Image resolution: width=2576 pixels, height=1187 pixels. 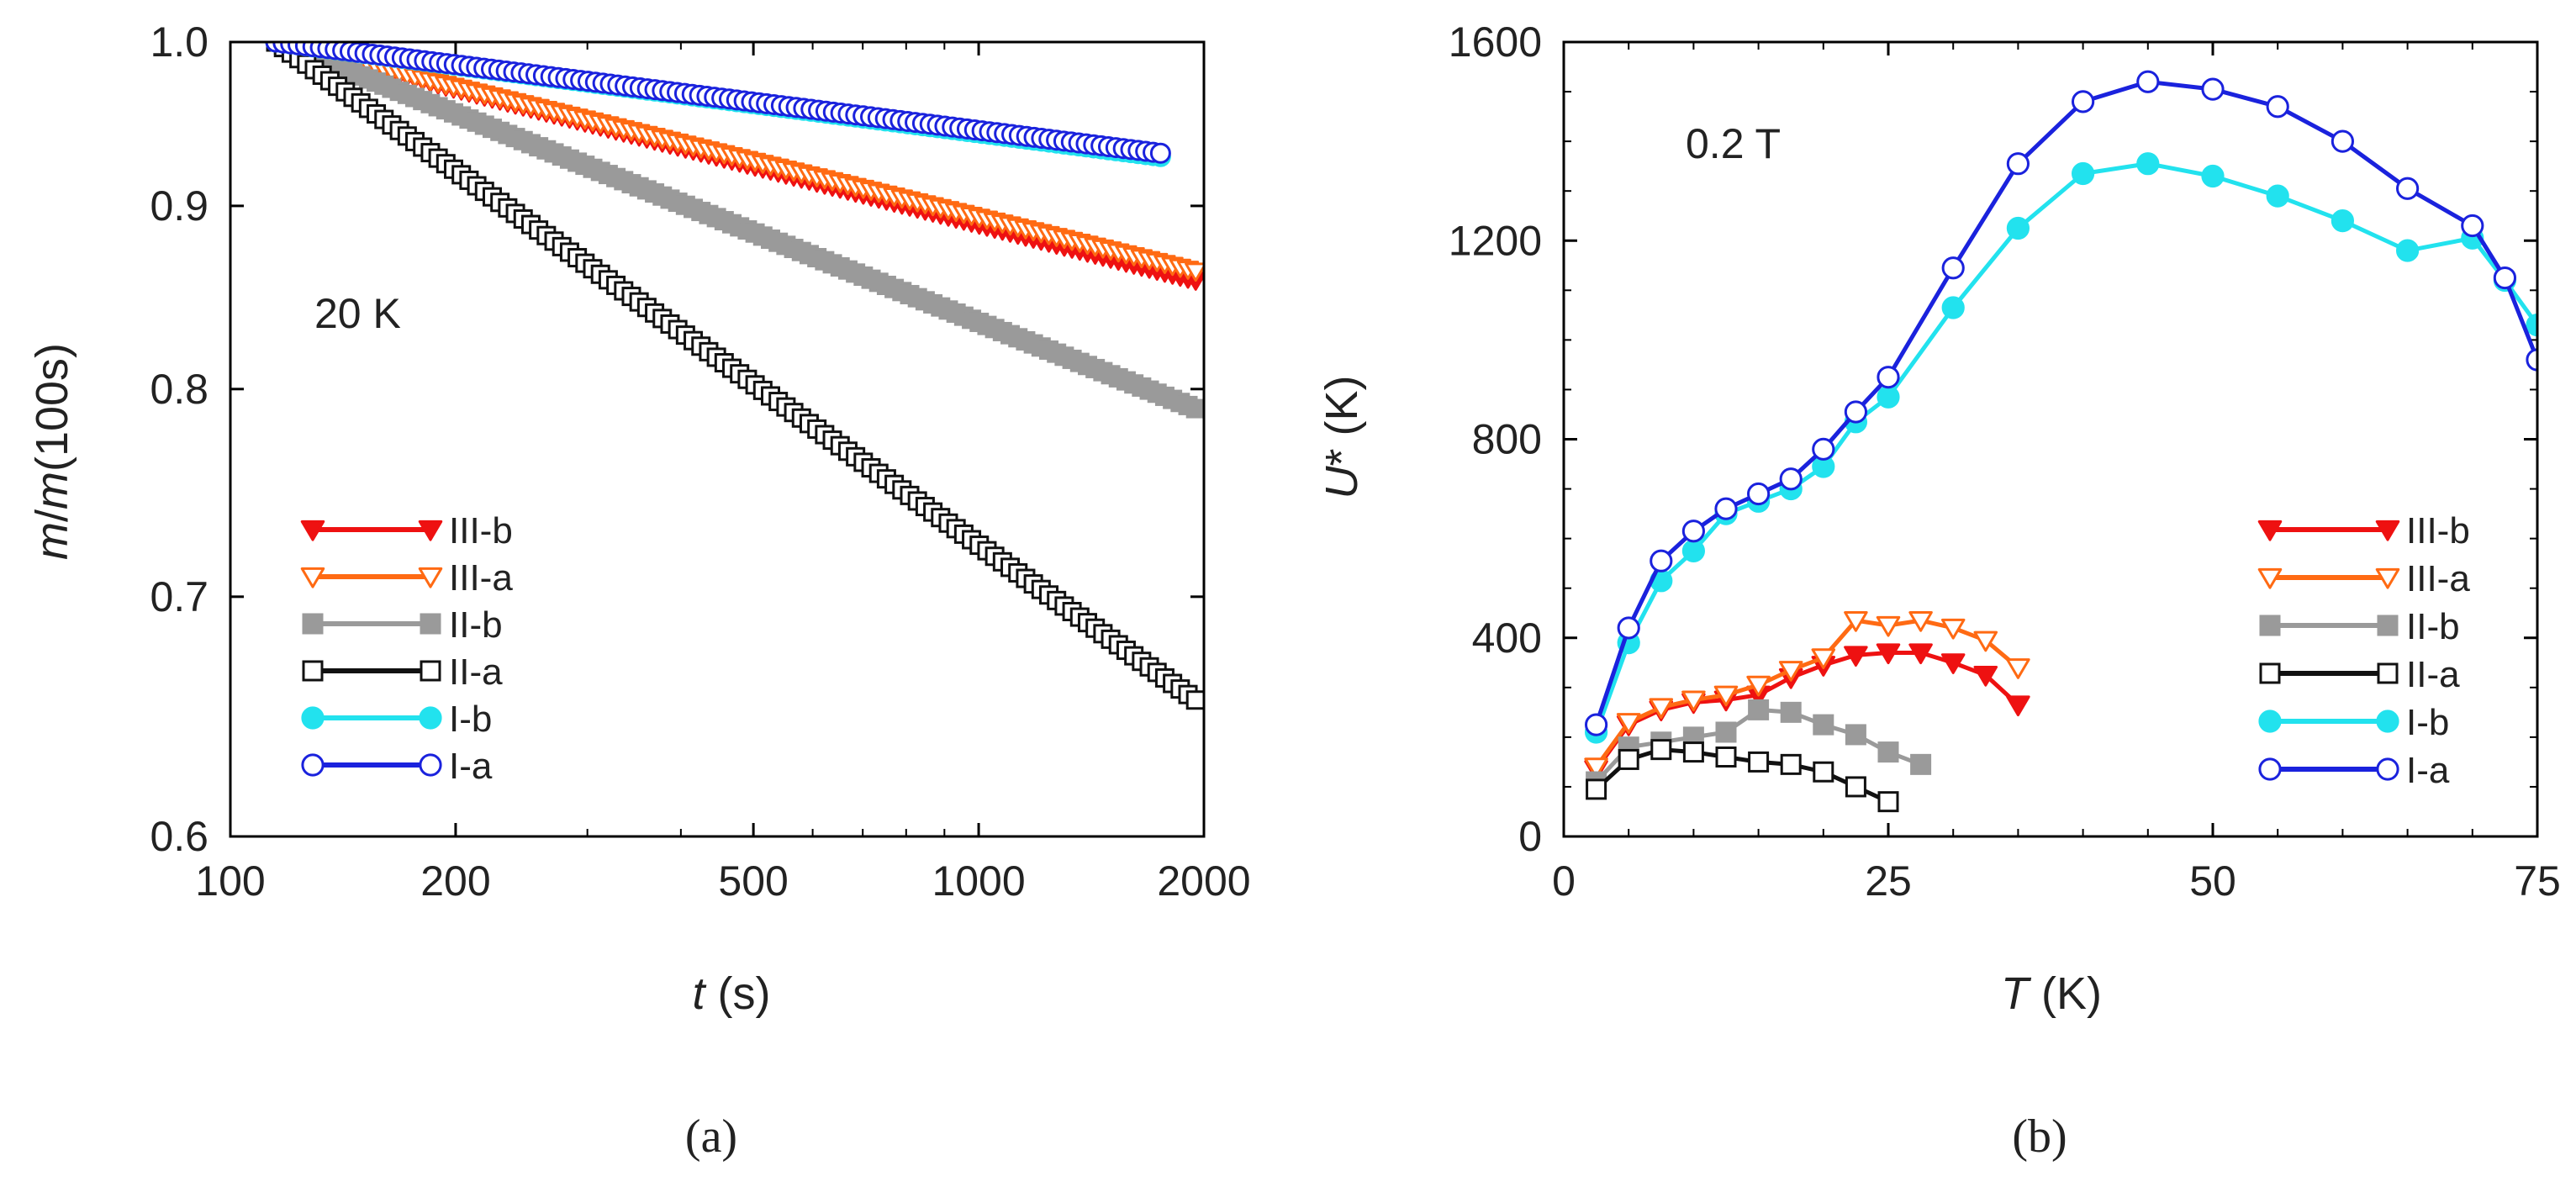 What do you see at coordinates (1507, 440) in the screenshot?
I see `y-tick-label: 800` at bounding box center [1507, 440].